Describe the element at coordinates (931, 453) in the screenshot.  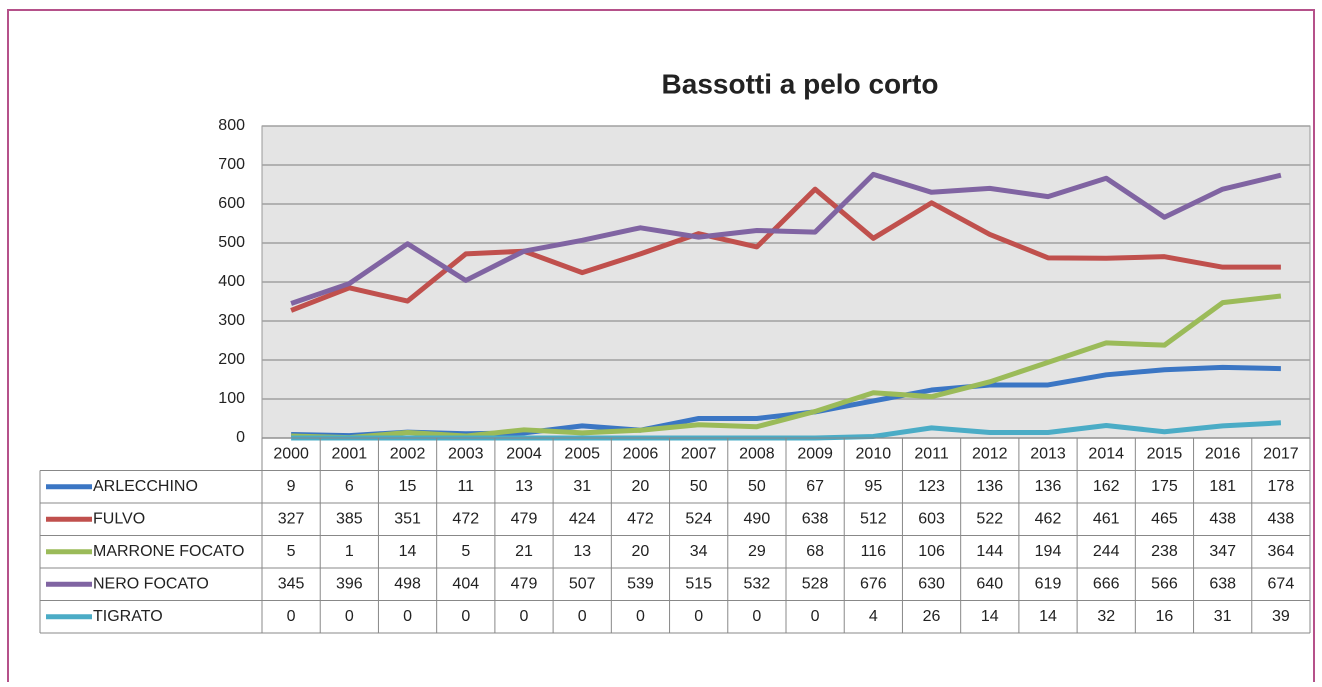
I see `x-tick-label: 2011` at that location.